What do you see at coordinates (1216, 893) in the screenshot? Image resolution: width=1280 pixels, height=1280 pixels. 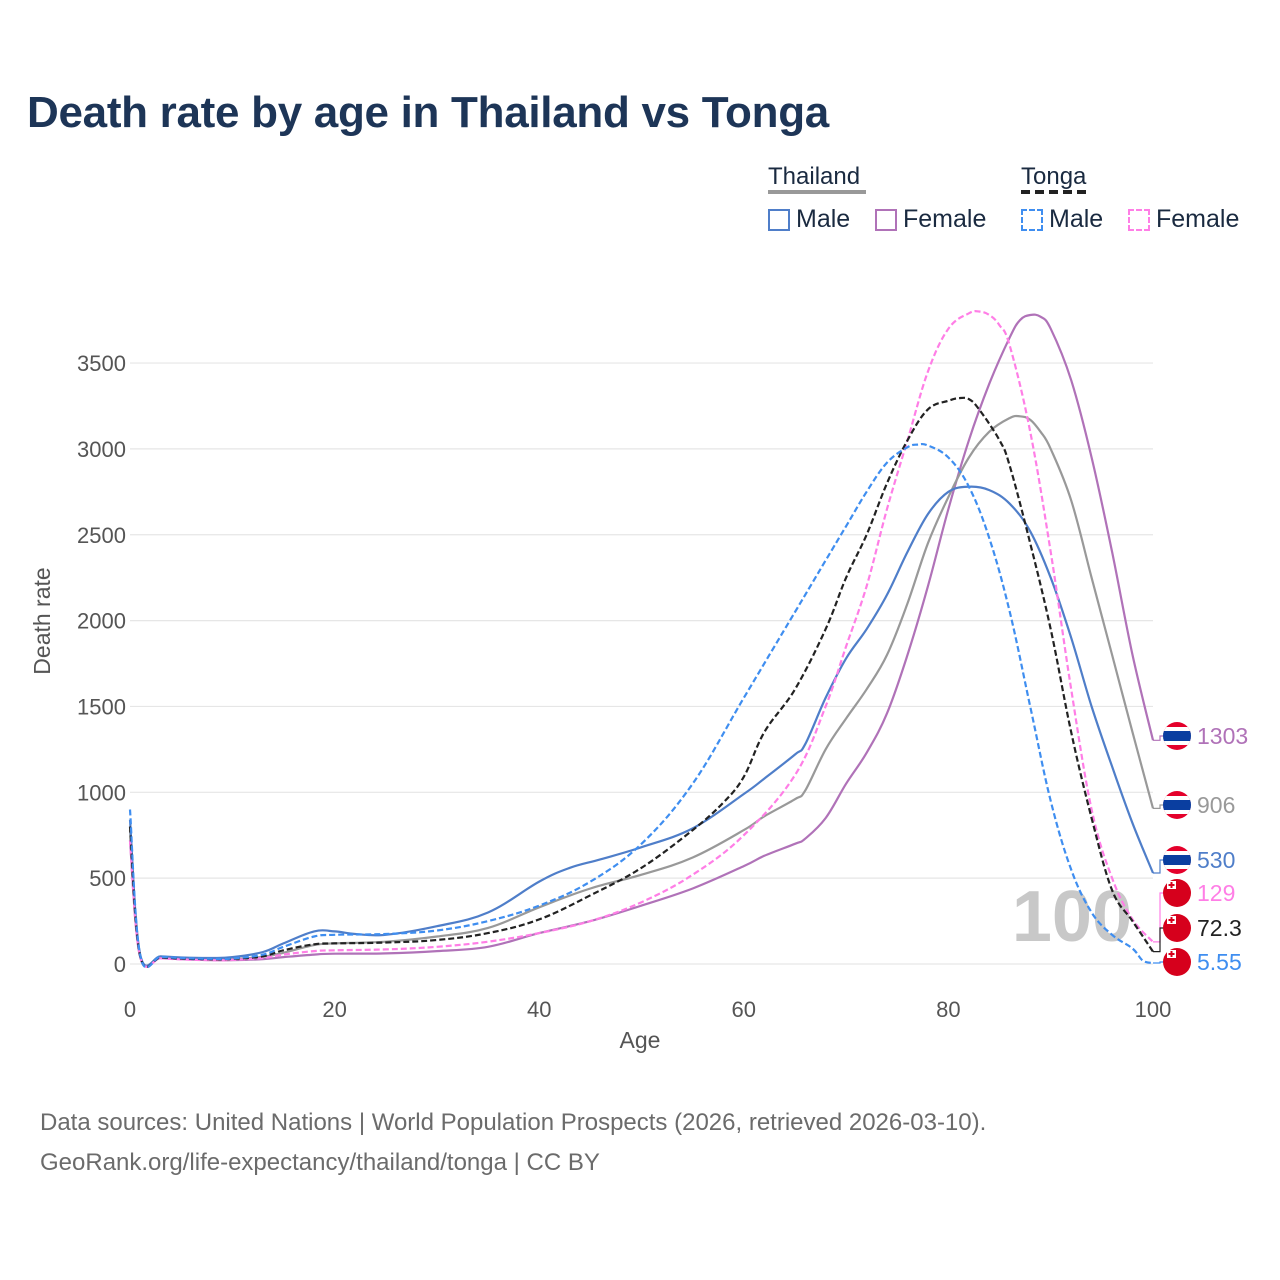 I see `end-value-label-tonga-female: 129` at bounding box center [1216, 893].